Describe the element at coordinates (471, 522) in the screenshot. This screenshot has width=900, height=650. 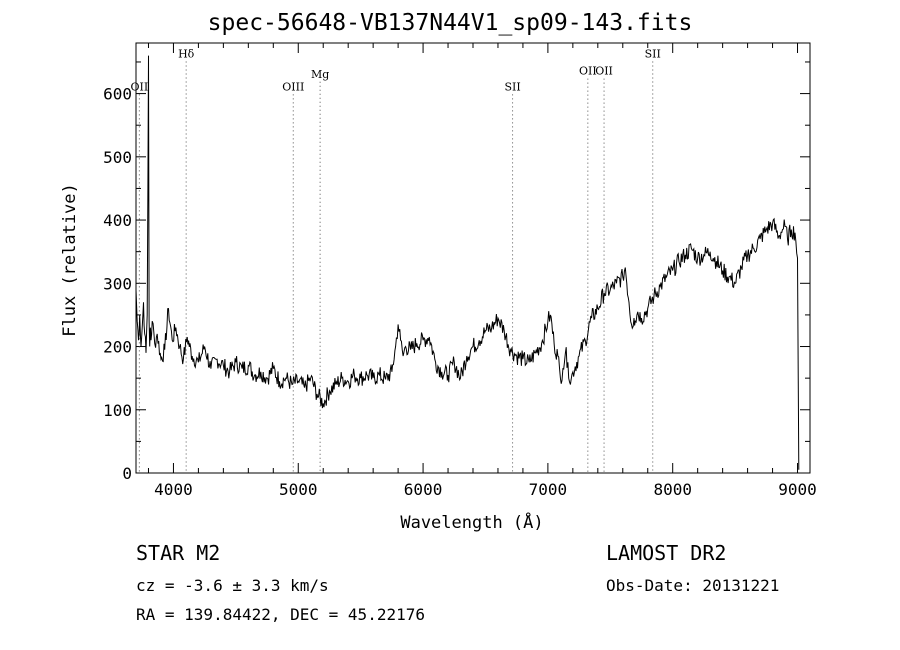
I see `x-axis-label: Wavelength (Å)` at that location.